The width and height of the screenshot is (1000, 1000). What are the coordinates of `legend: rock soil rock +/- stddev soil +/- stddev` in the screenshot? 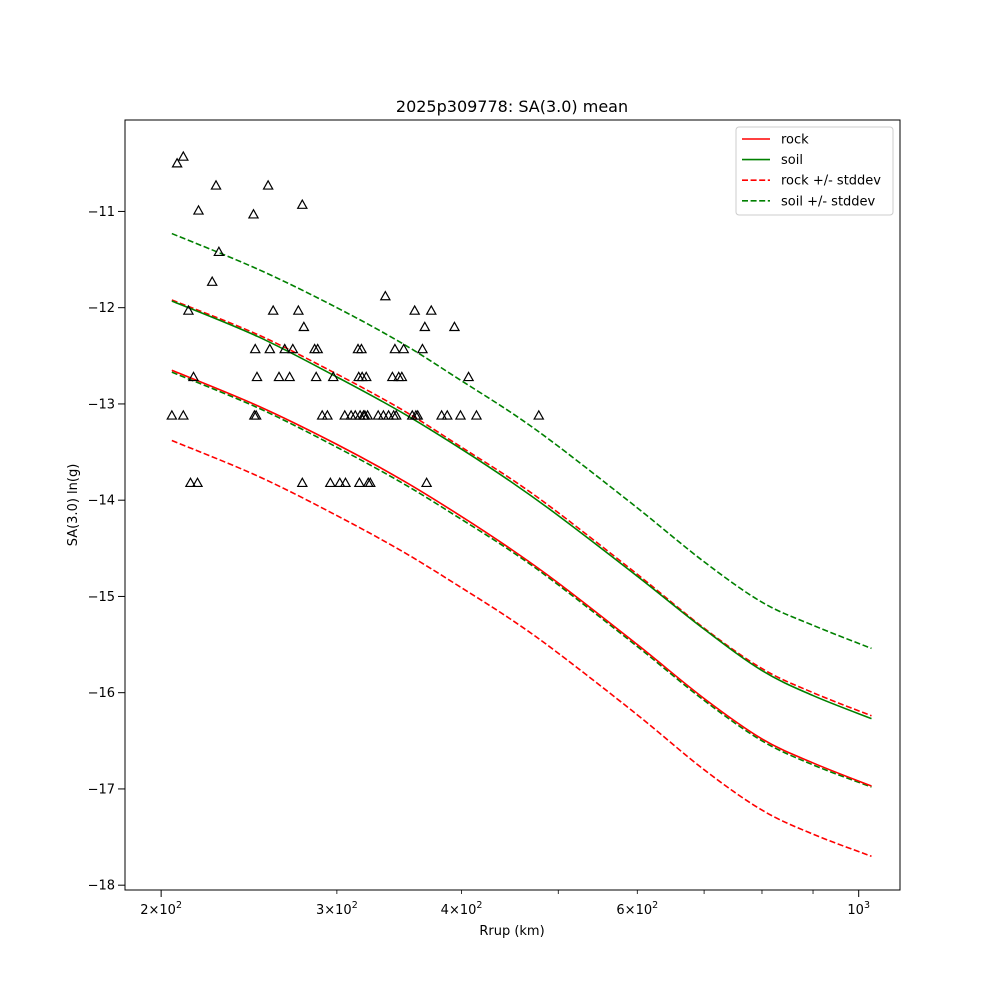 It's located at (814, 171).